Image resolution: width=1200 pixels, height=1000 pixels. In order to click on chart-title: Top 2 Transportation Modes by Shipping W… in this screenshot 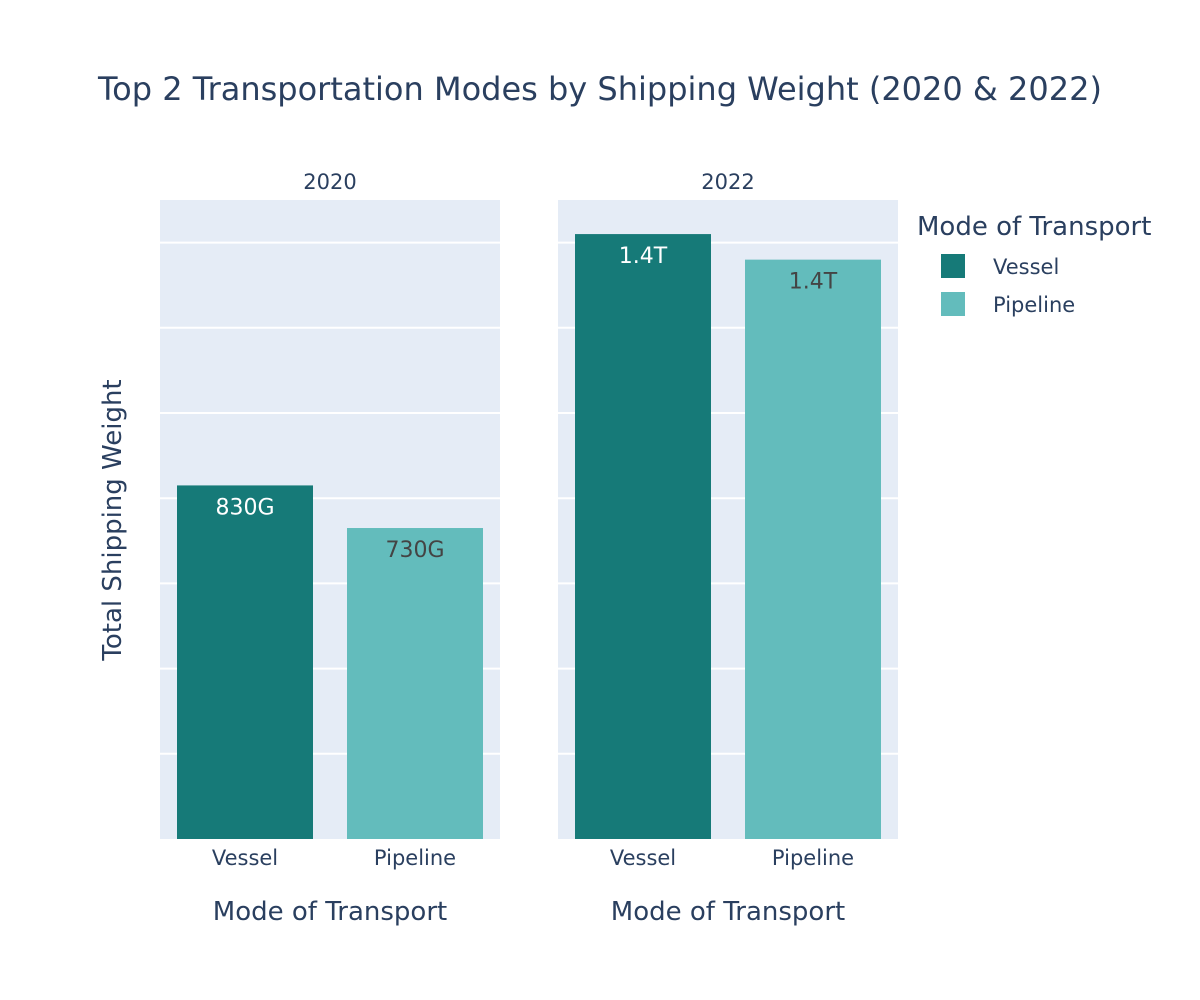, I will do `click(599, 89)`.